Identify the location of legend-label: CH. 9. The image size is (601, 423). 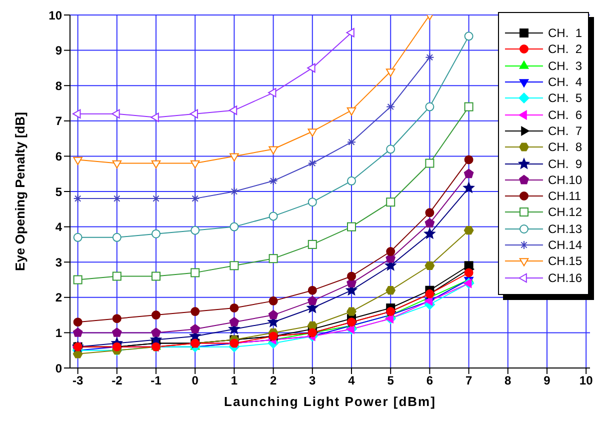
(565, 163).